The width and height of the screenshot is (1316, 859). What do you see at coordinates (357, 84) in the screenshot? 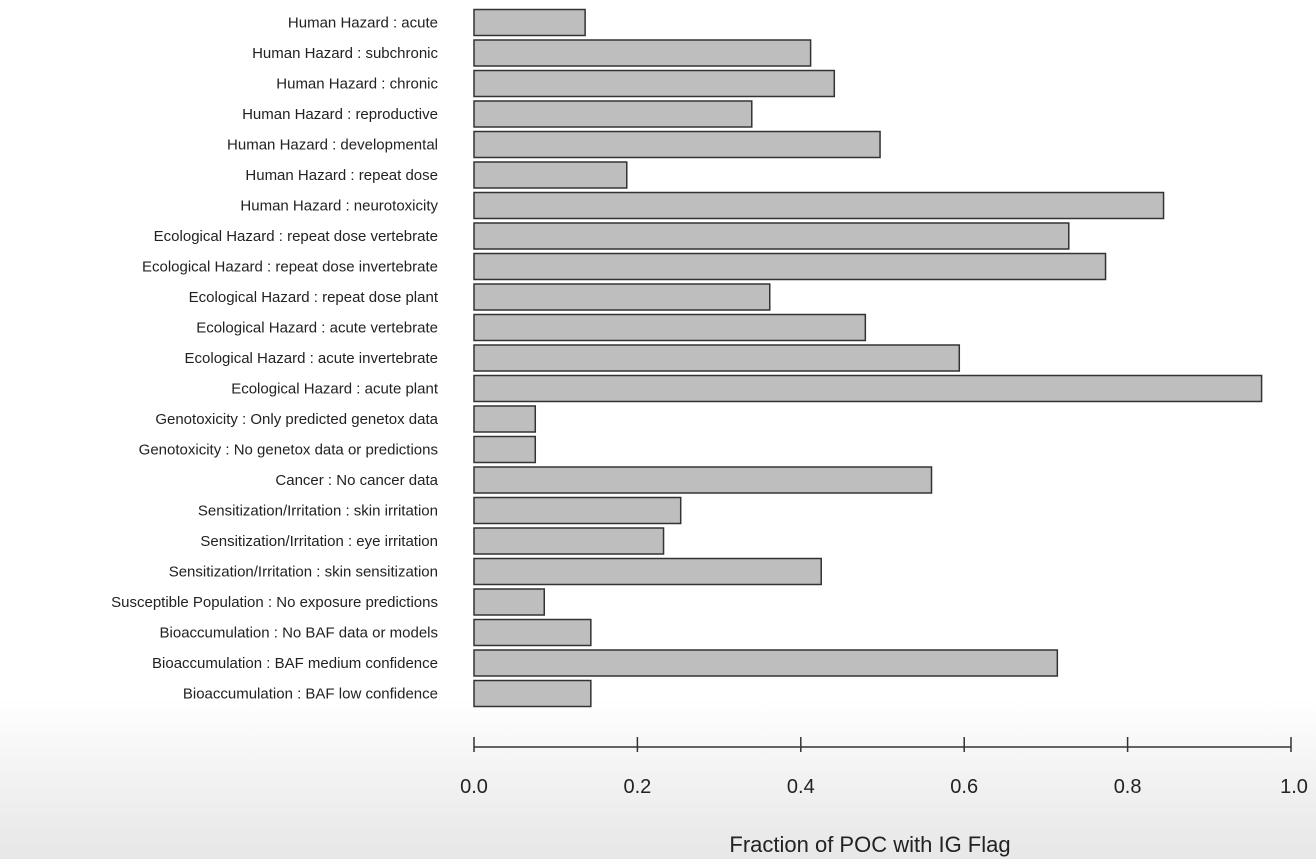
I see `category-label: Human Hazard : chronic` at bounding box center [357, 84].